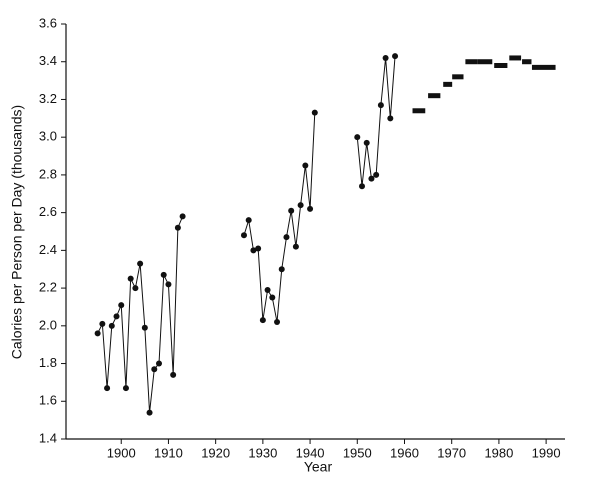  Describe the element at coordinates (357, 452) in the screenshot. I see `x-tick-label: 1950` at that location.